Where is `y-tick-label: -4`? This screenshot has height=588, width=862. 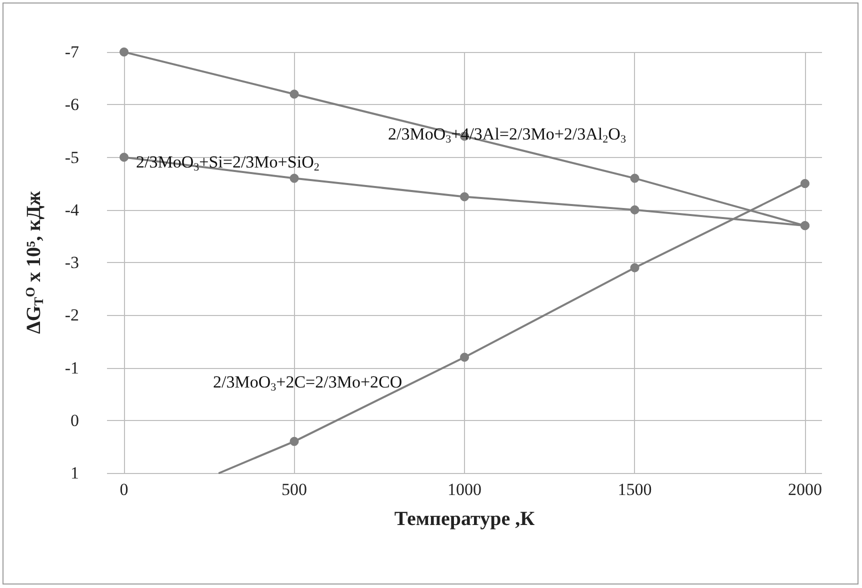 y-tick-label: -4 is located at coordinates (72, 210).